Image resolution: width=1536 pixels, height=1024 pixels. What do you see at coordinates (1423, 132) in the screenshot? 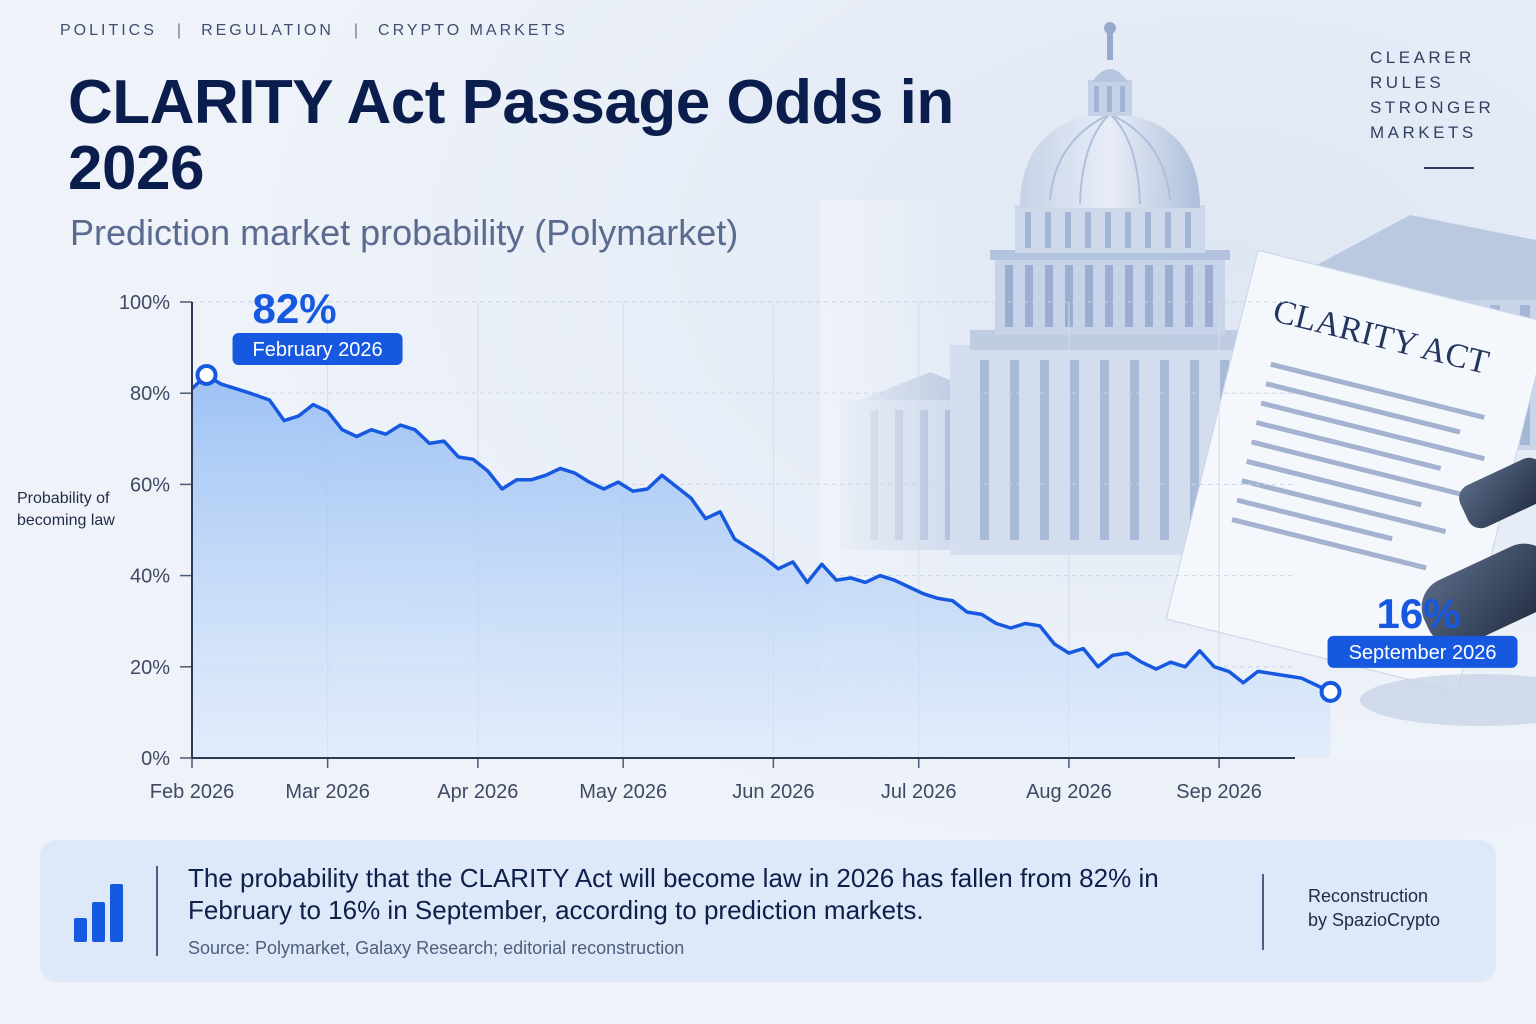
I see `tagline-line: MARKETS` at bounding box center [1423, 132].